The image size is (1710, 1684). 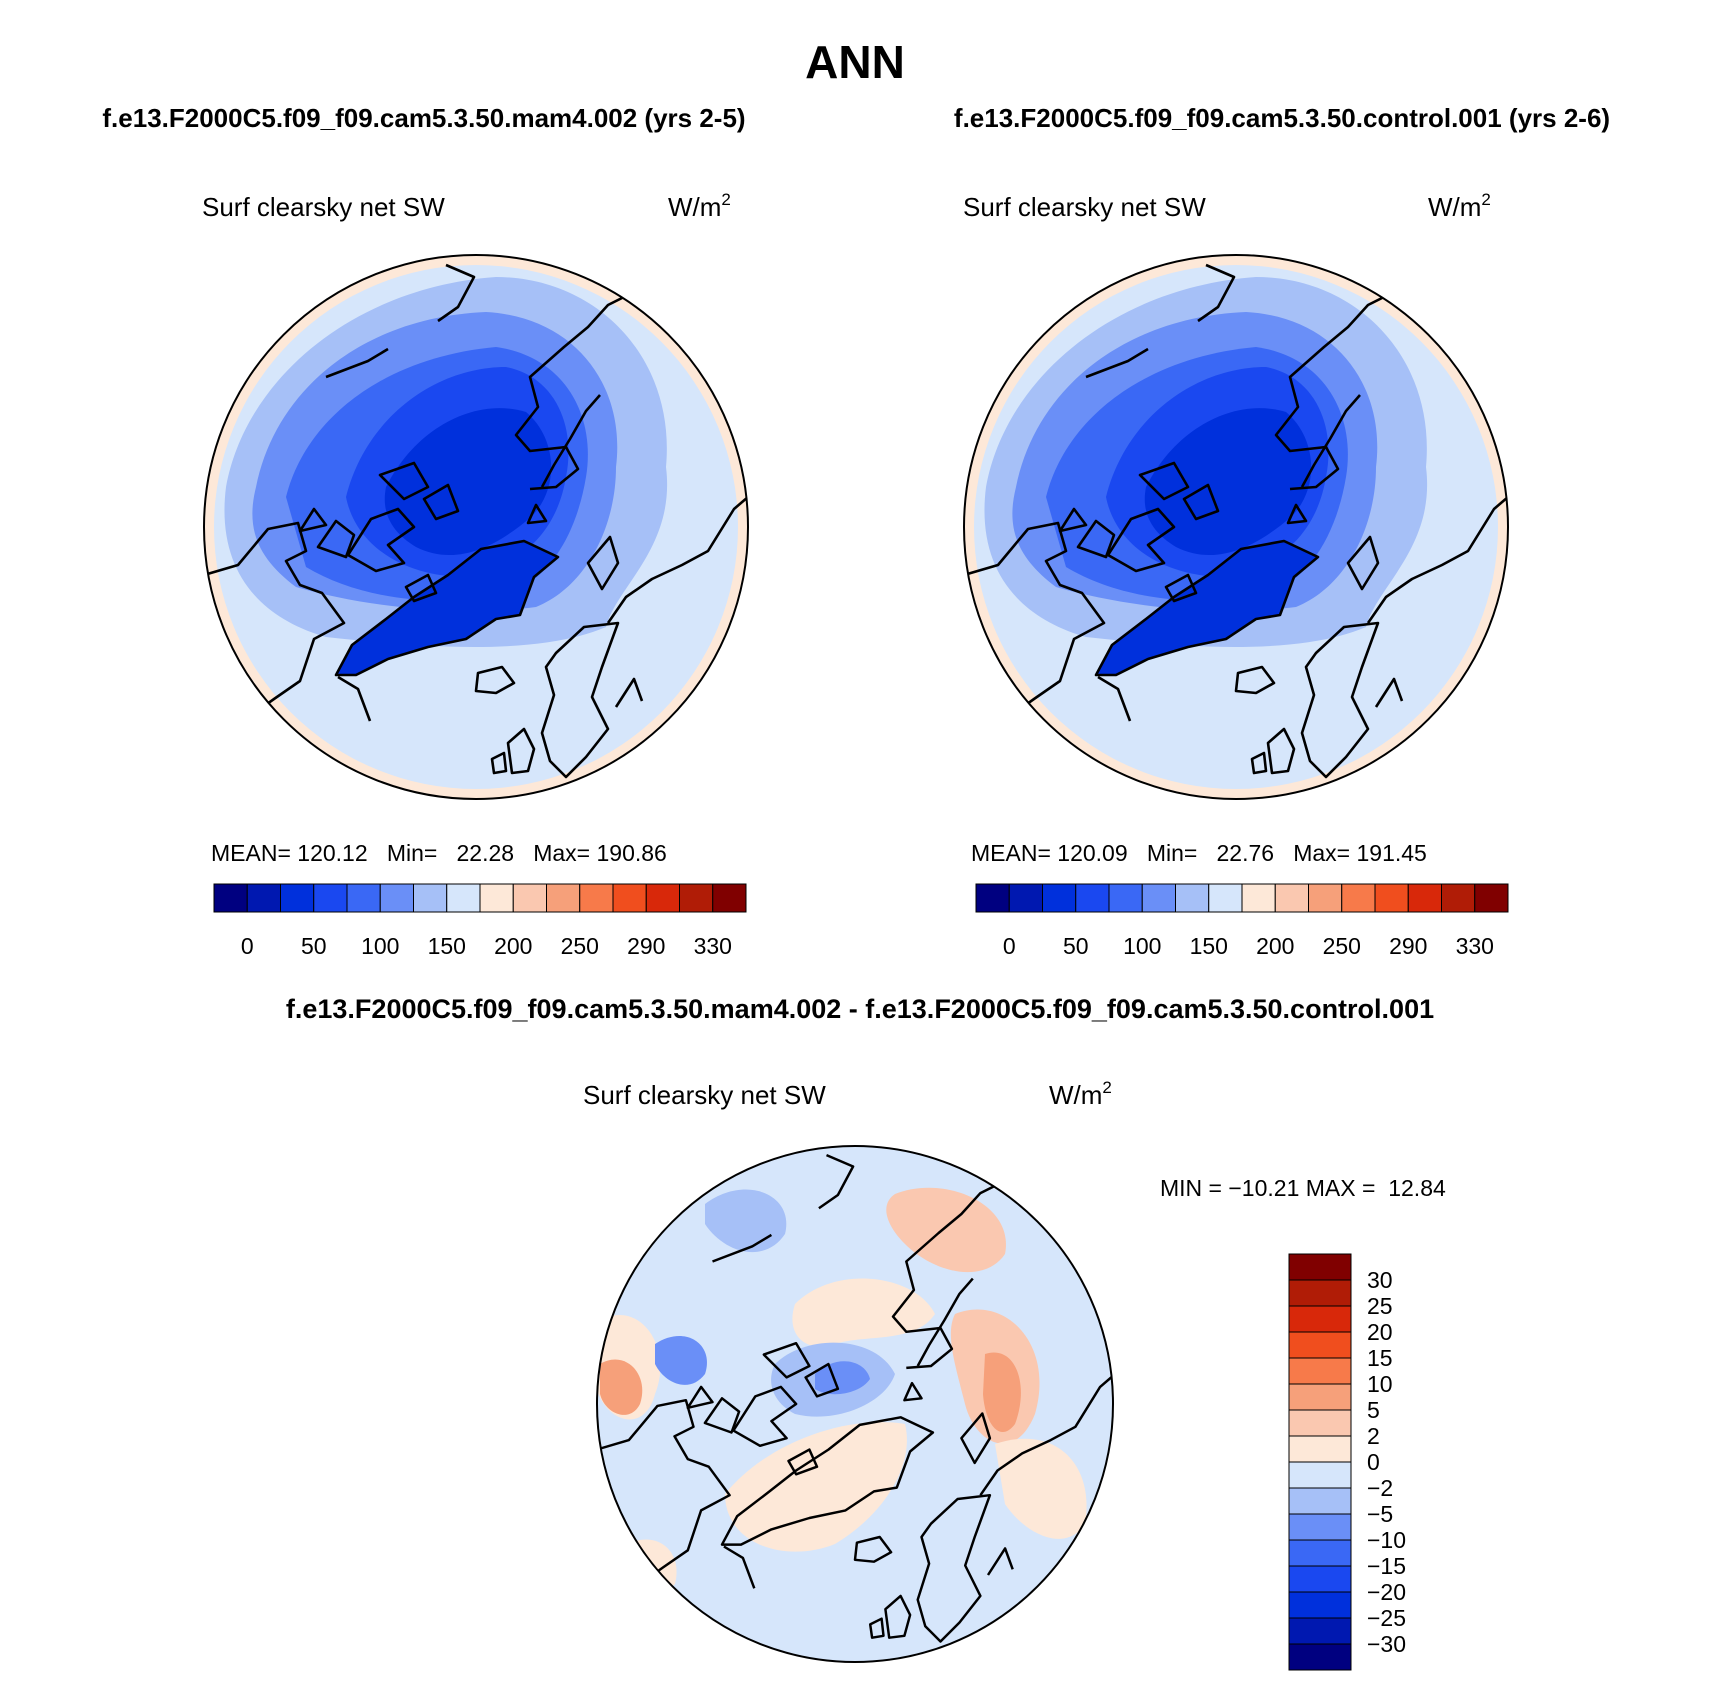 I want to click on panel-3-units: W/m2, so click(x=1080, y=1094).